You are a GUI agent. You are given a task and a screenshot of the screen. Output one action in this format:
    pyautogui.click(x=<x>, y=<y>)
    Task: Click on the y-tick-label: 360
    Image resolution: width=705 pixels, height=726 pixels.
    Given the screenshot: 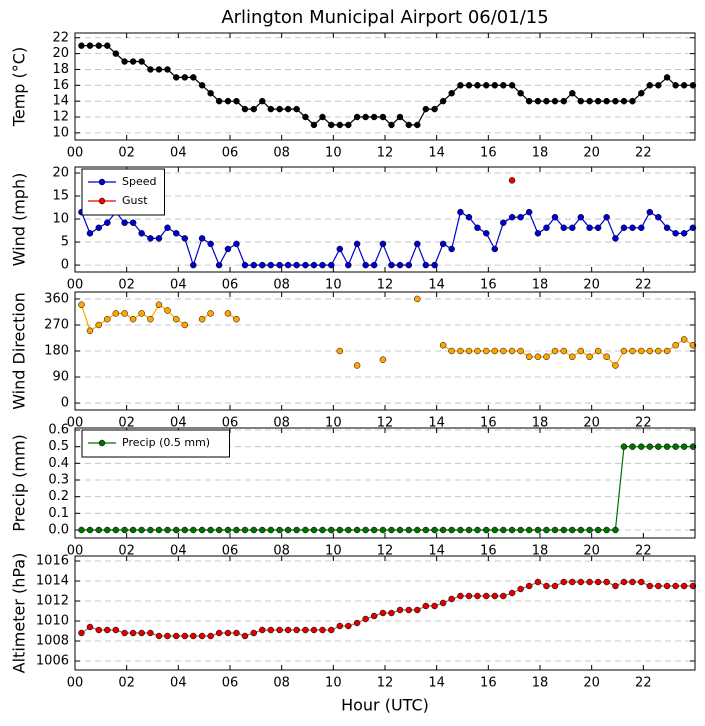 What is the action you would take?
    pyautogui.click(x=56, y=298)
    